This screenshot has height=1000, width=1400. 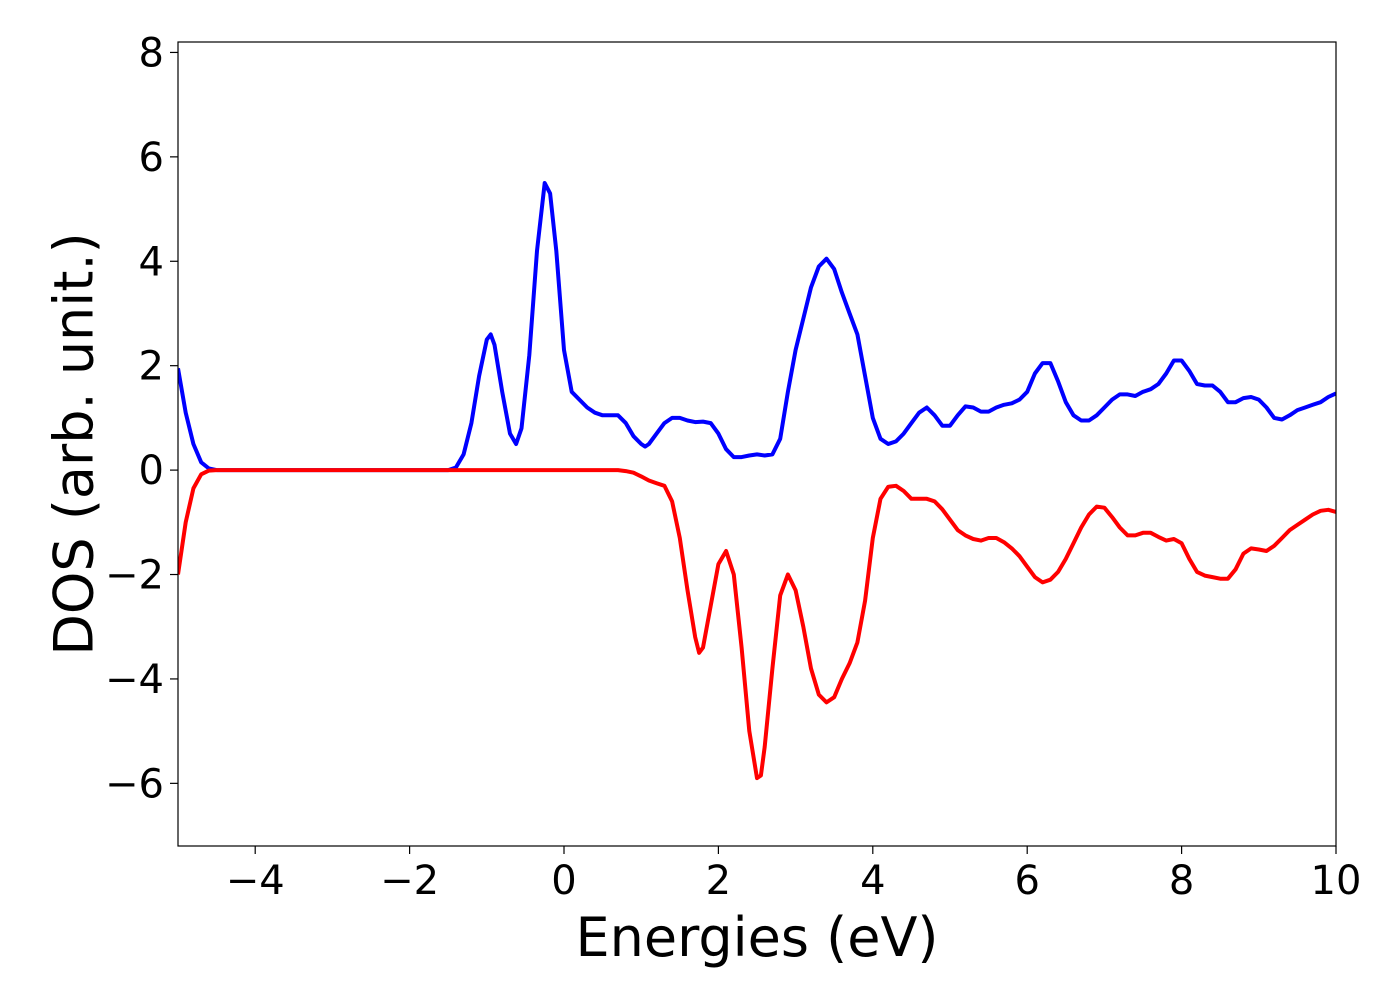 I want to click on x-tick-label: 10, so click(x=1336, y=881).